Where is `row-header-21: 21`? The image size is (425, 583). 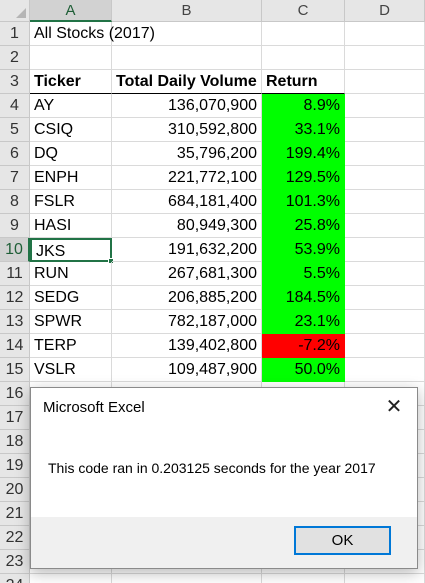 row-header-21: 21 is located at coordinates (15, 514).